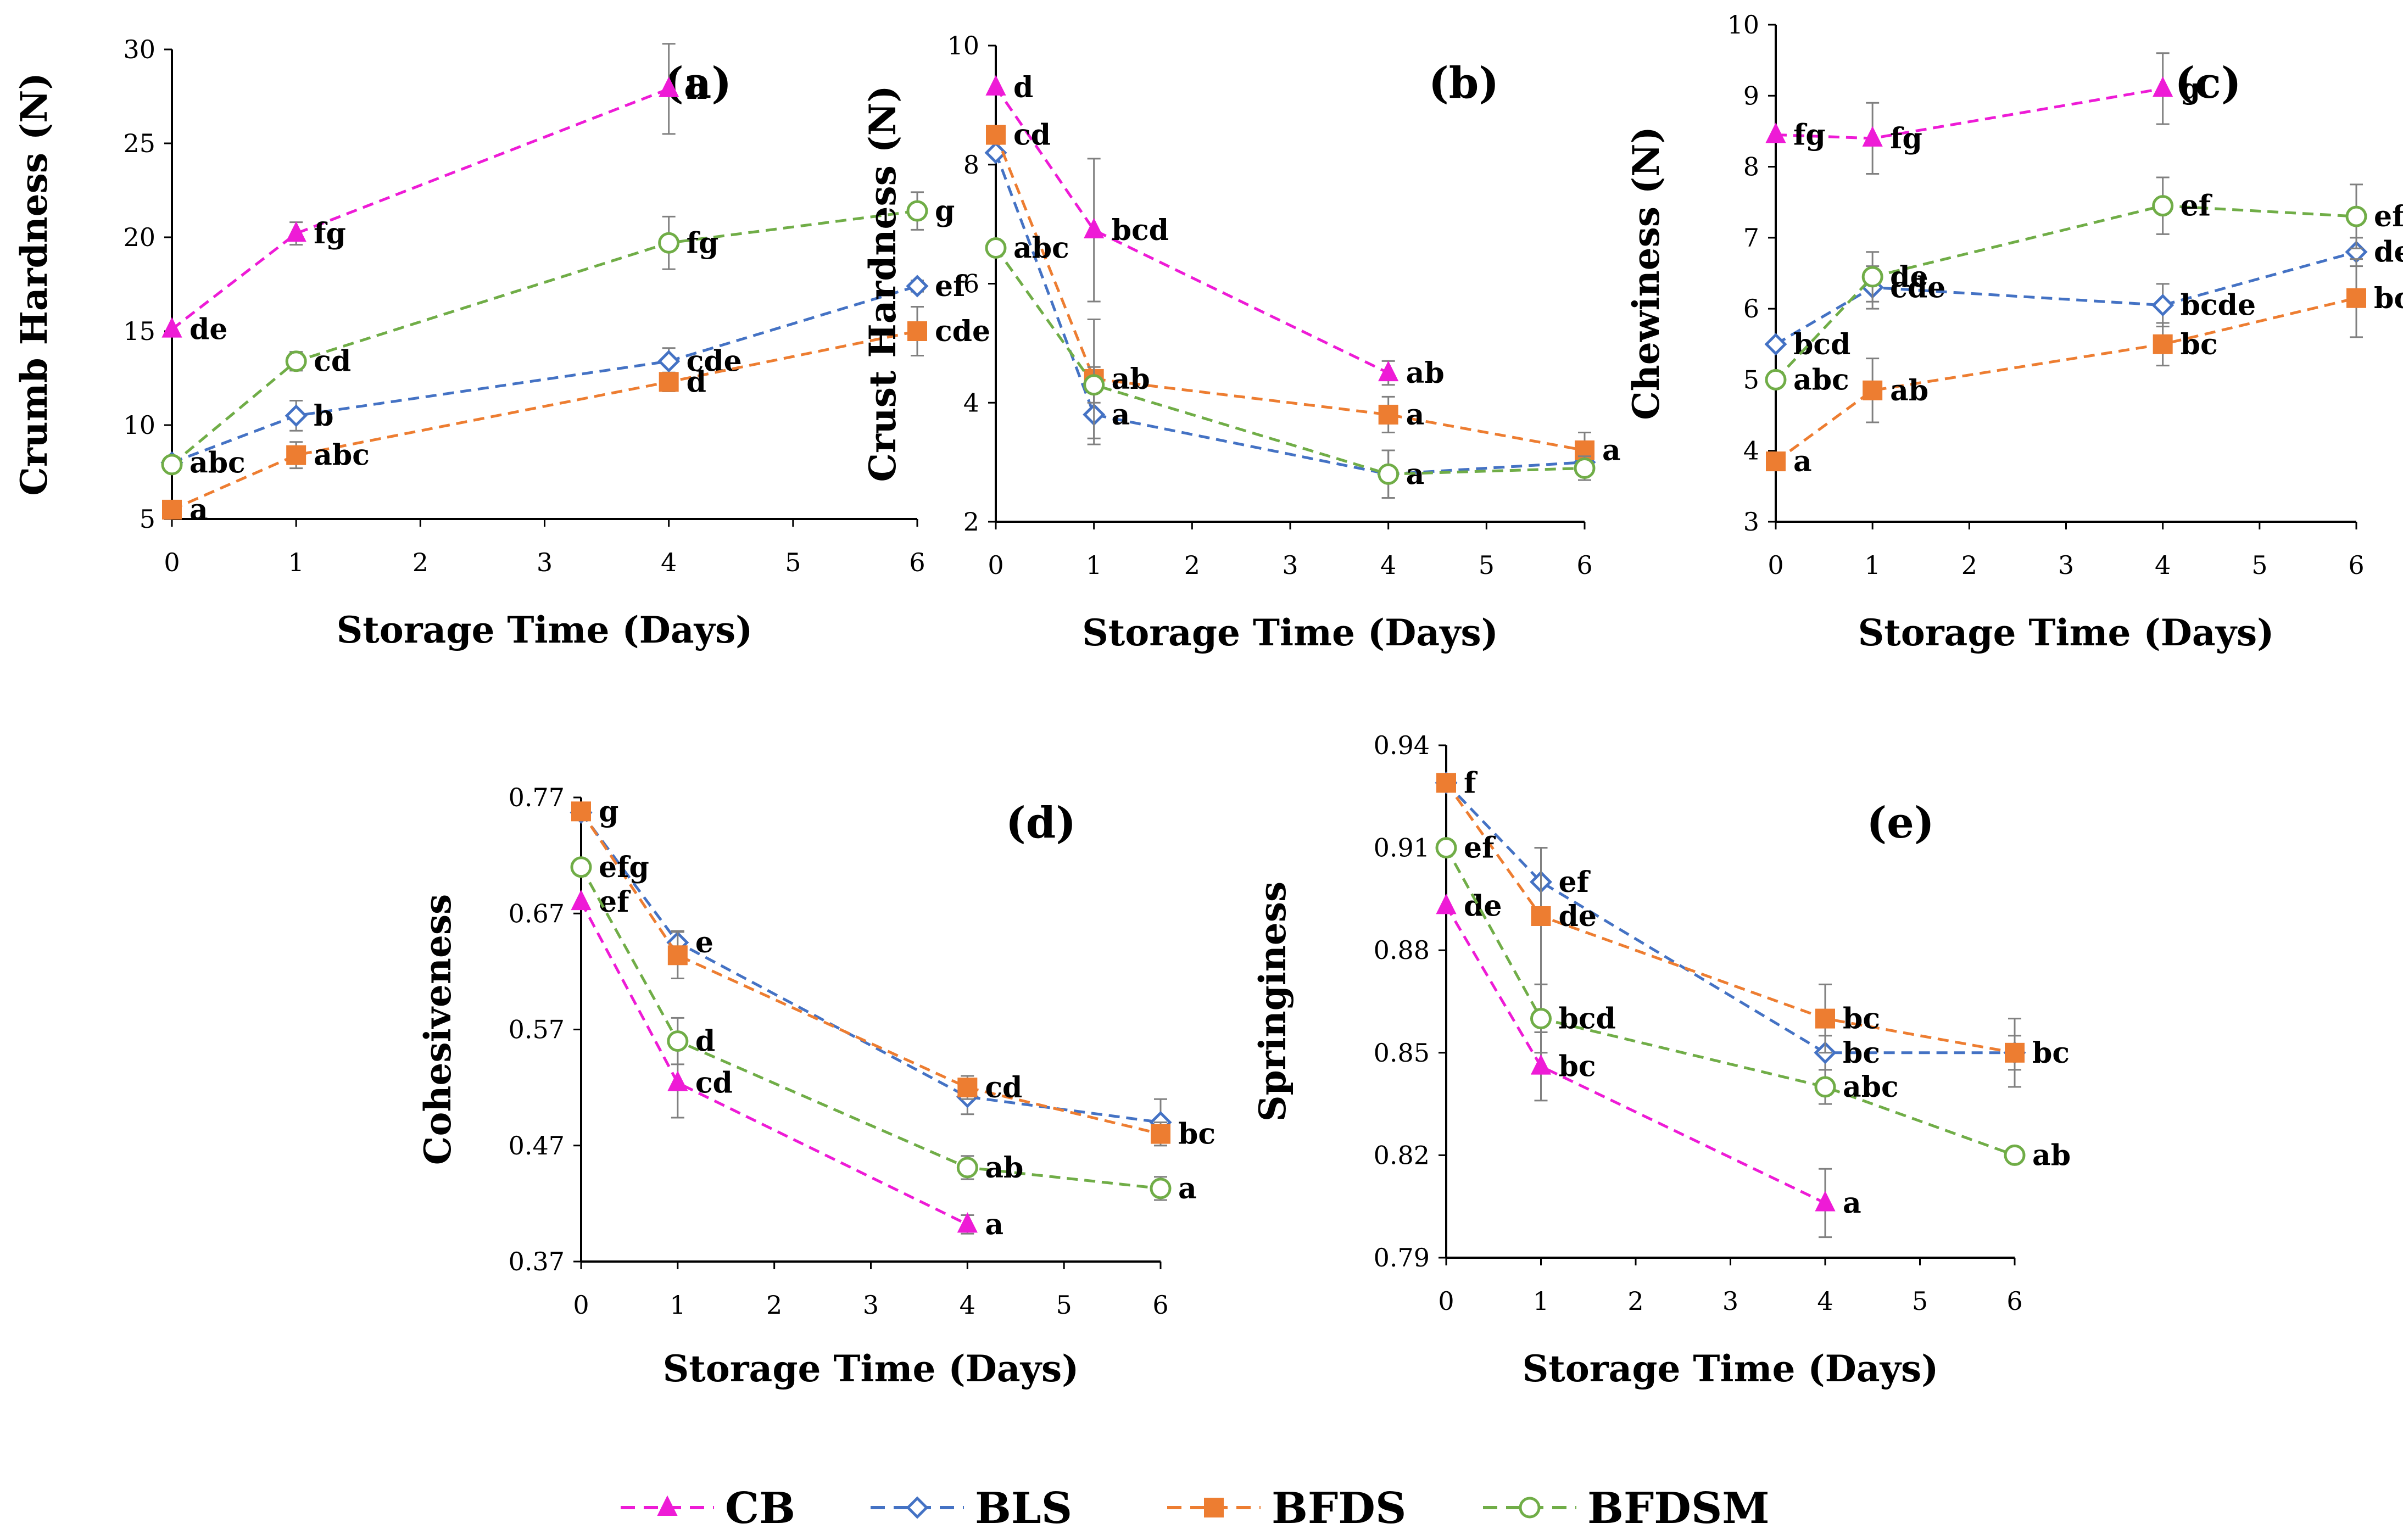 The width and height of the screenshot is (2403, 1540). What do you see at coordinates (1821, 380) in the screenshot?
I see `point-label: abc` at bounding box center [1821, 380].